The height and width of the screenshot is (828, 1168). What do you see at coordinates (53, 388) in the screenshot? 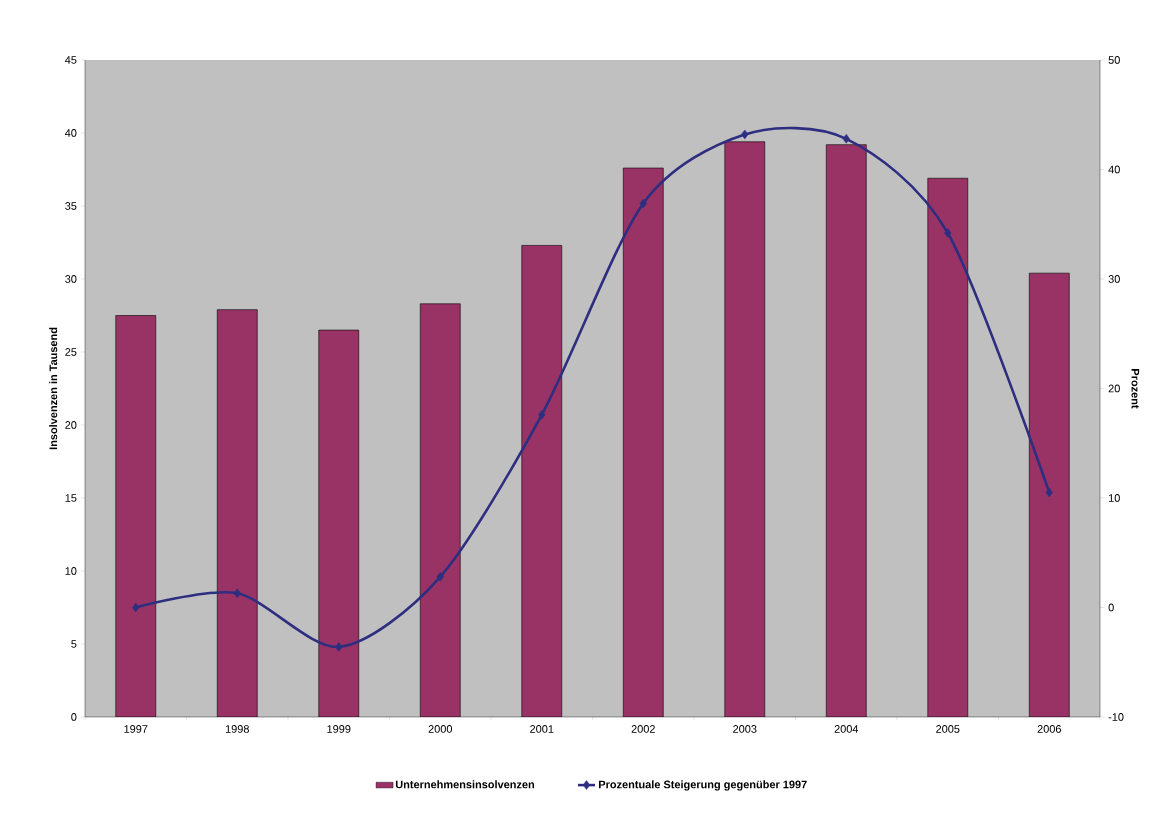
I see `y-axis-title: Insolvenzen in Tausend` at bounding box center [53, 388].